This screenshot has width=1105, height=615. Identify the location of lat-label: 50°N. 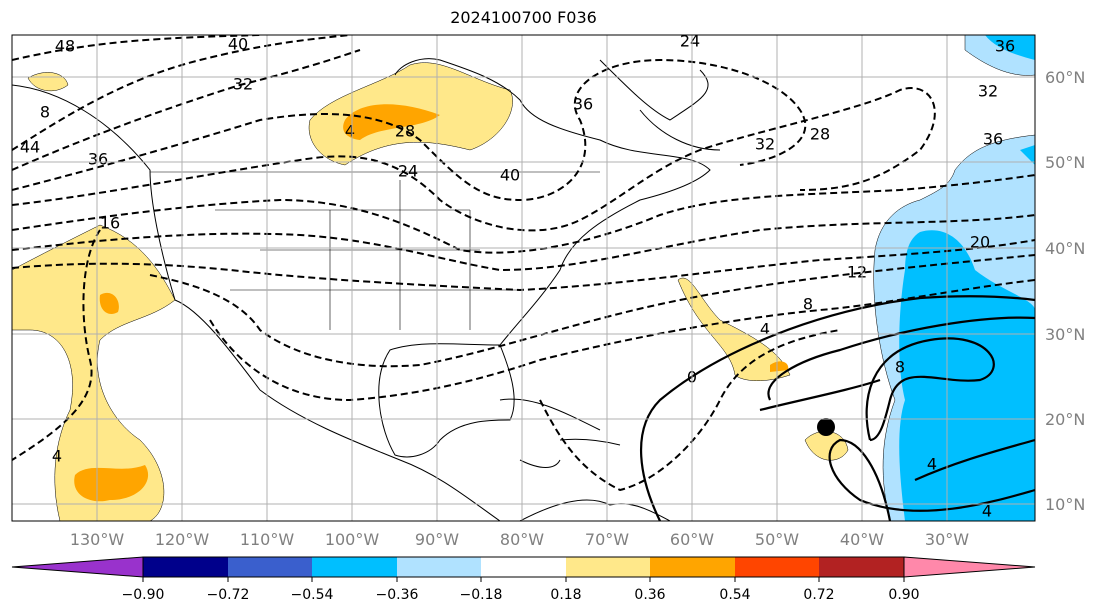
(1065, 162).